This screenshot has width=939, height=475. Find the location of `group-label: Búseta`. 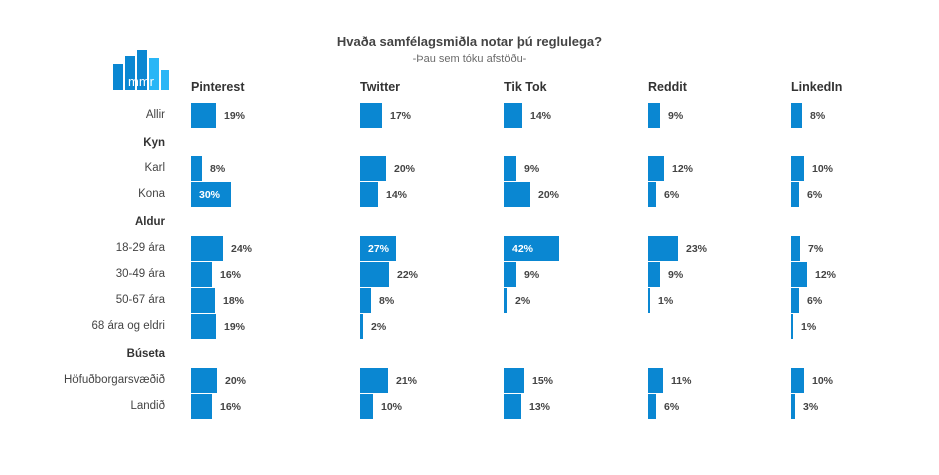

group-label: Búseta is located at coordinates (145, 354).